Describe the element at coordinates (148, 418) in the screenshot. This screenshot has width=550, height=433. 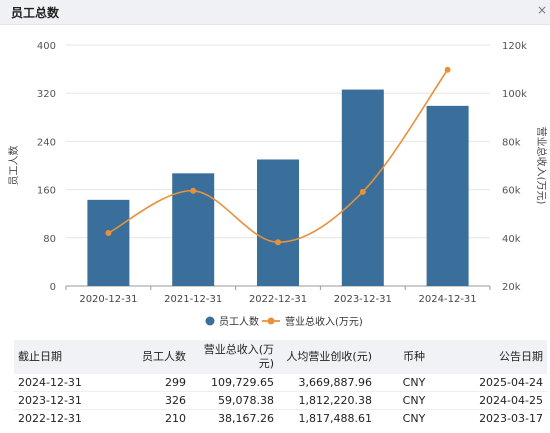
I see `cell-employees: 210` at that location.